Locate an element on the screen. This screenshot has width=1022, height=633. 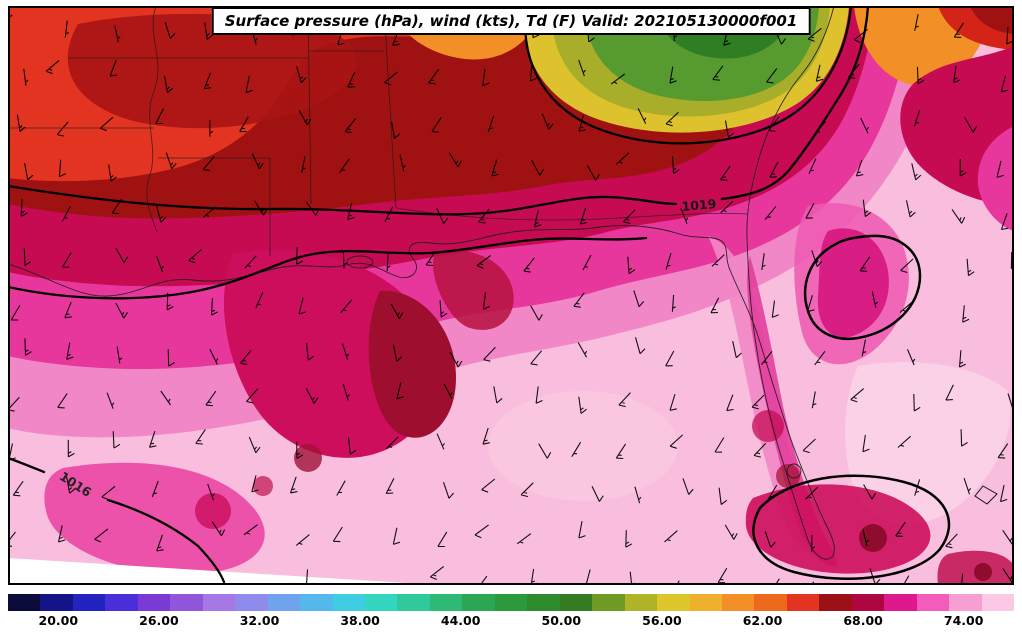
no-data-wedge is located at coordinates (223, 571).